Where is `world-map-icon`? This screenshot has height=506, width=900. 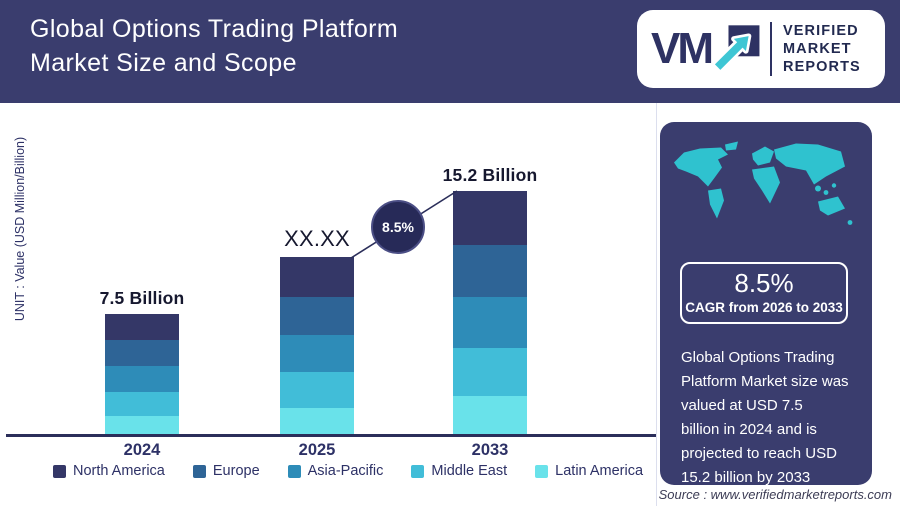 world-map-icon is located at coordinates (763, 183).